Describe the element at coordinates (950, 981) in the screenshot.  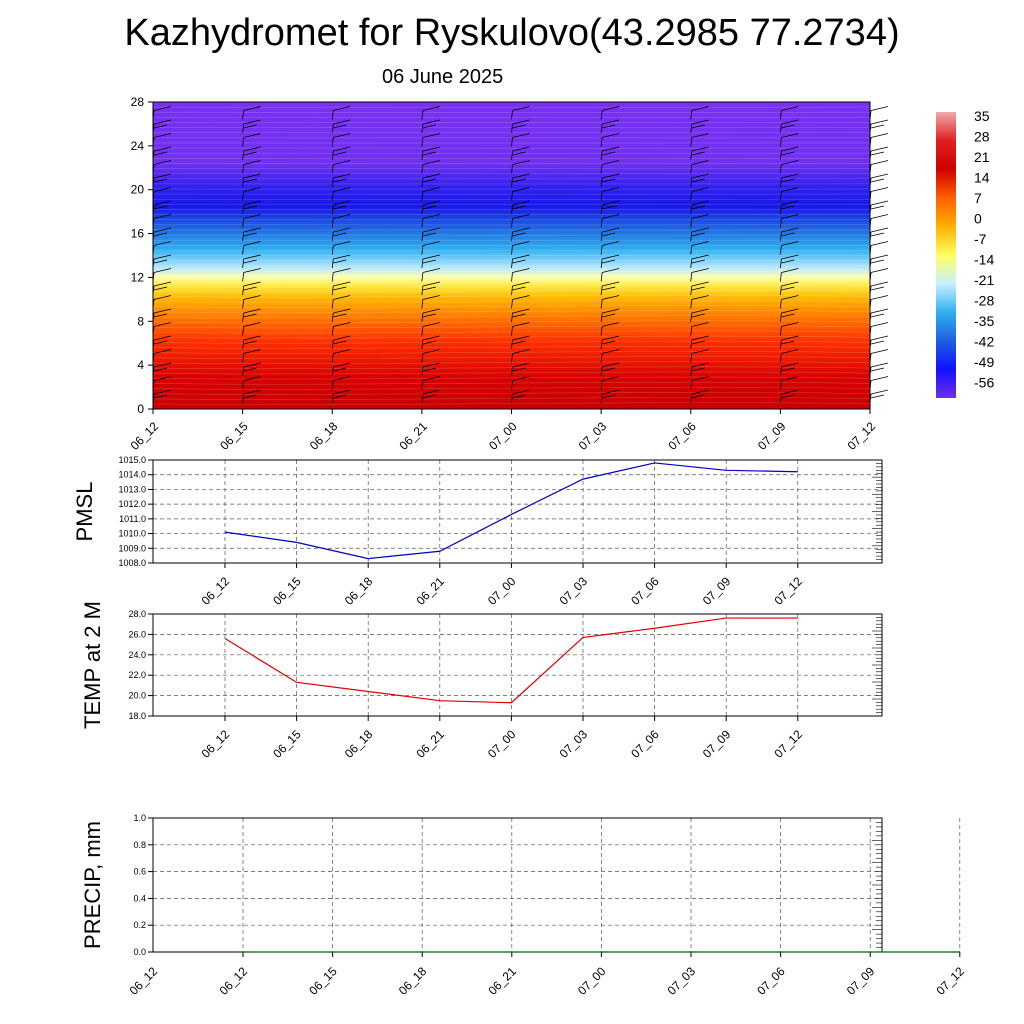
I see `x-tick-label: 07_12` at that location.